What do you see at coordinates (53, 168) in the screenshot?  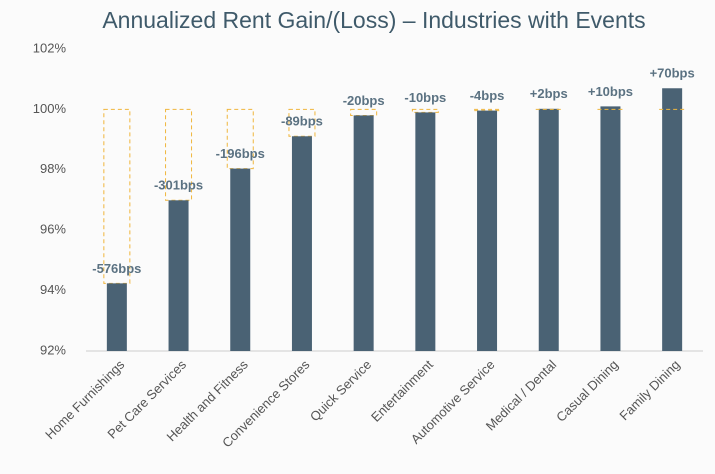 I see `y-tick-label: 98%` at bounding box center [53, 168].